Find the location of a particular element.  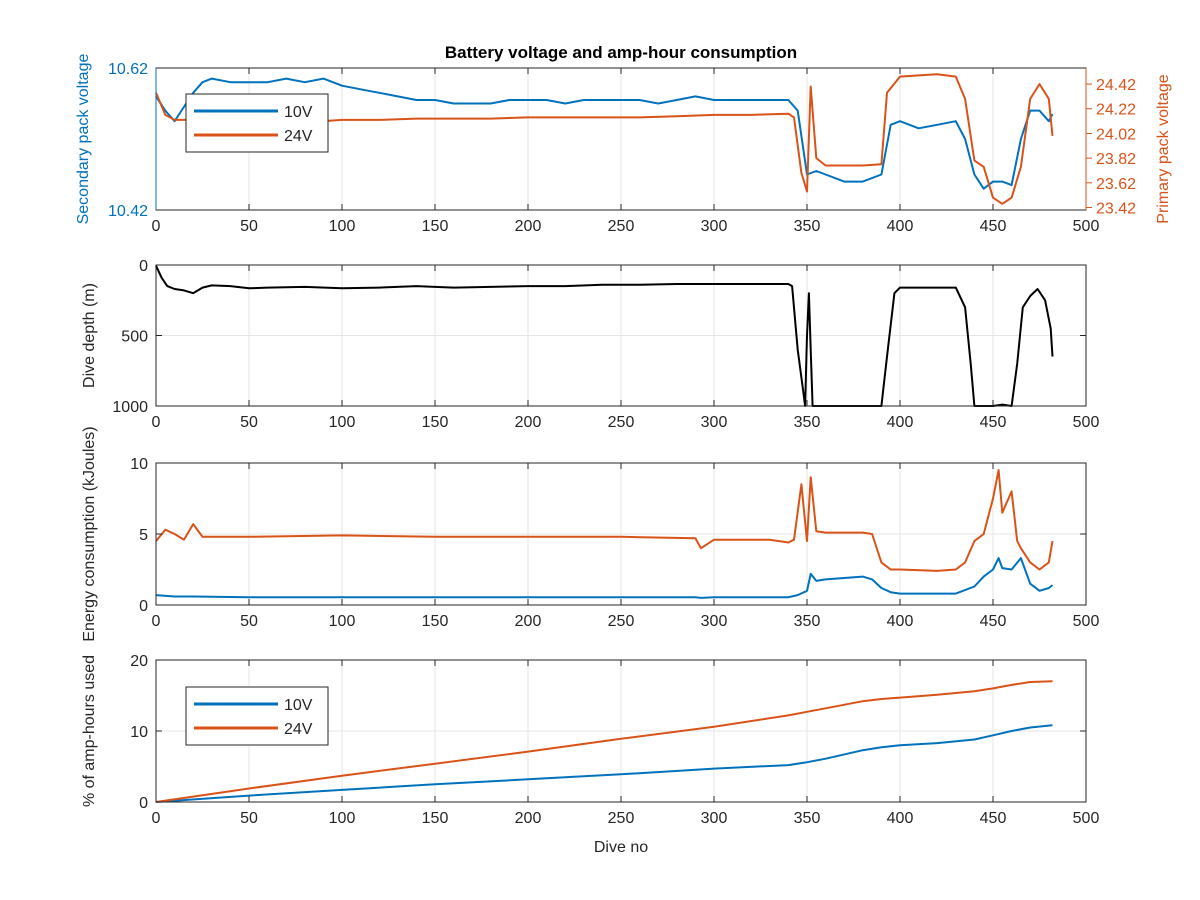

y-tick-label-right: 23.62 is located at coordinates (1116, 184).